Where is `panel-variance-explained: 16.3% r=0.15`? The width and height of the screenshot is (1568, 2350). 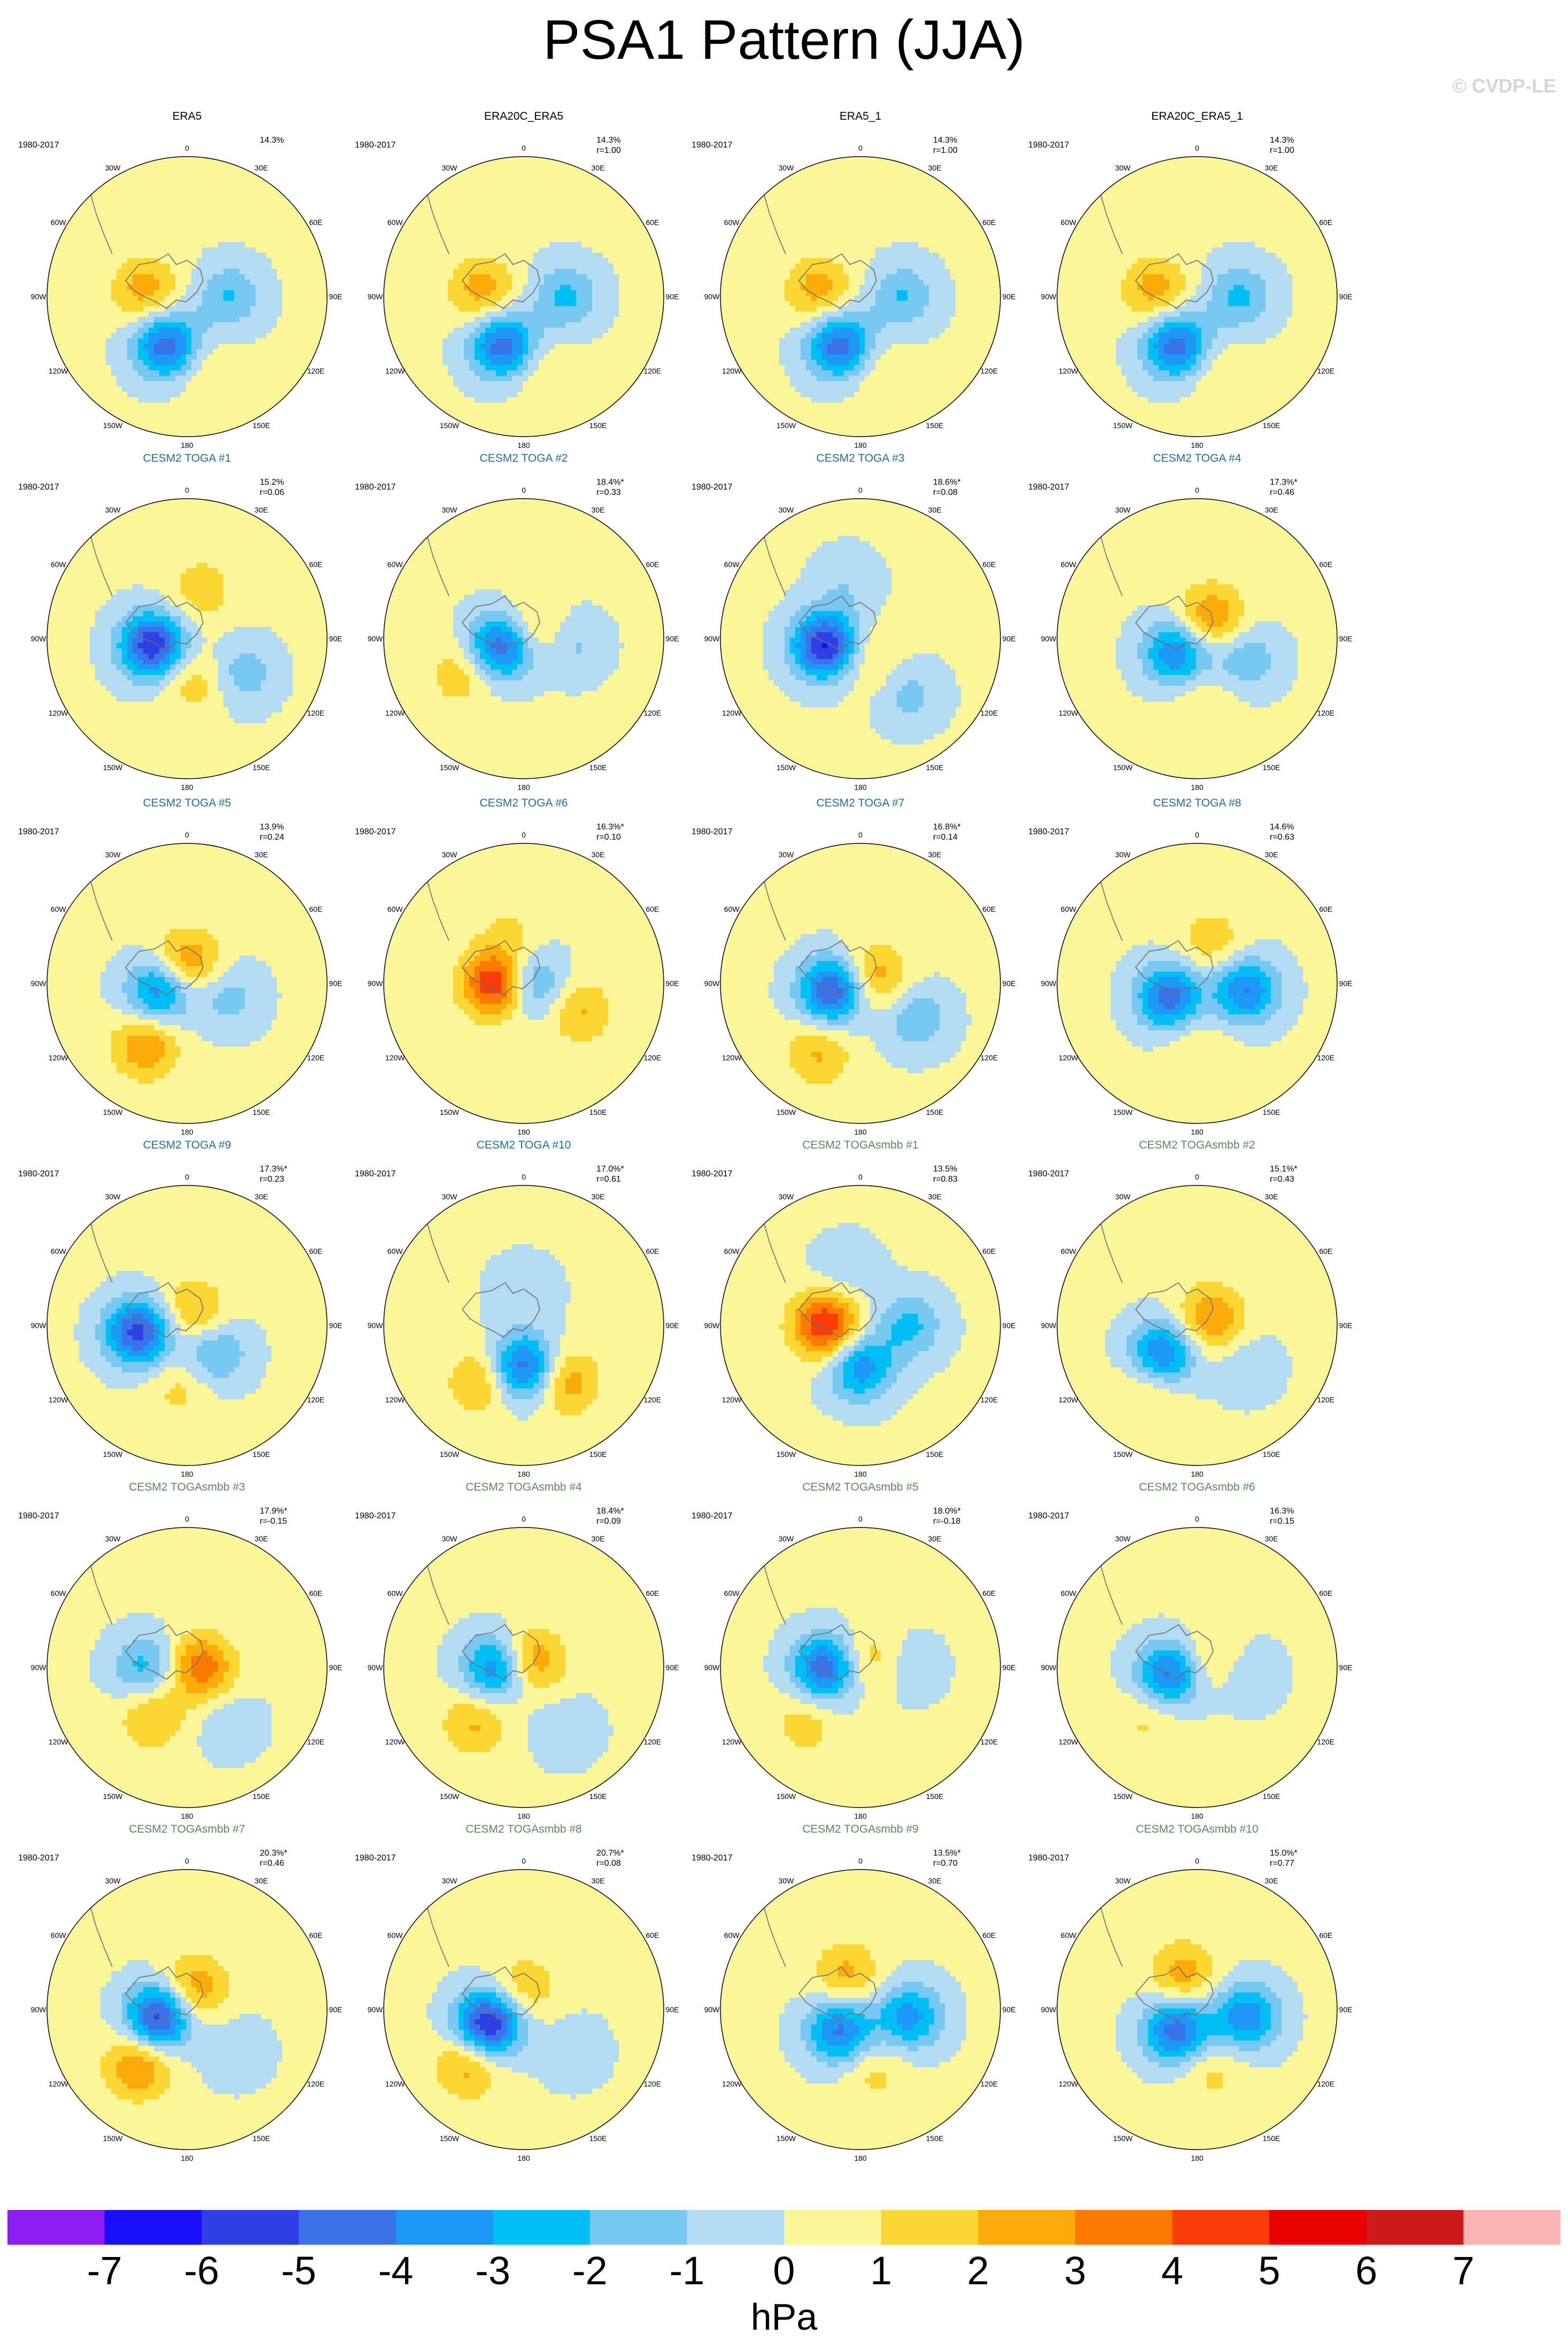
panel-variance-explained: 16.3% r=0.15 is located at coordinates (1282, 1516).